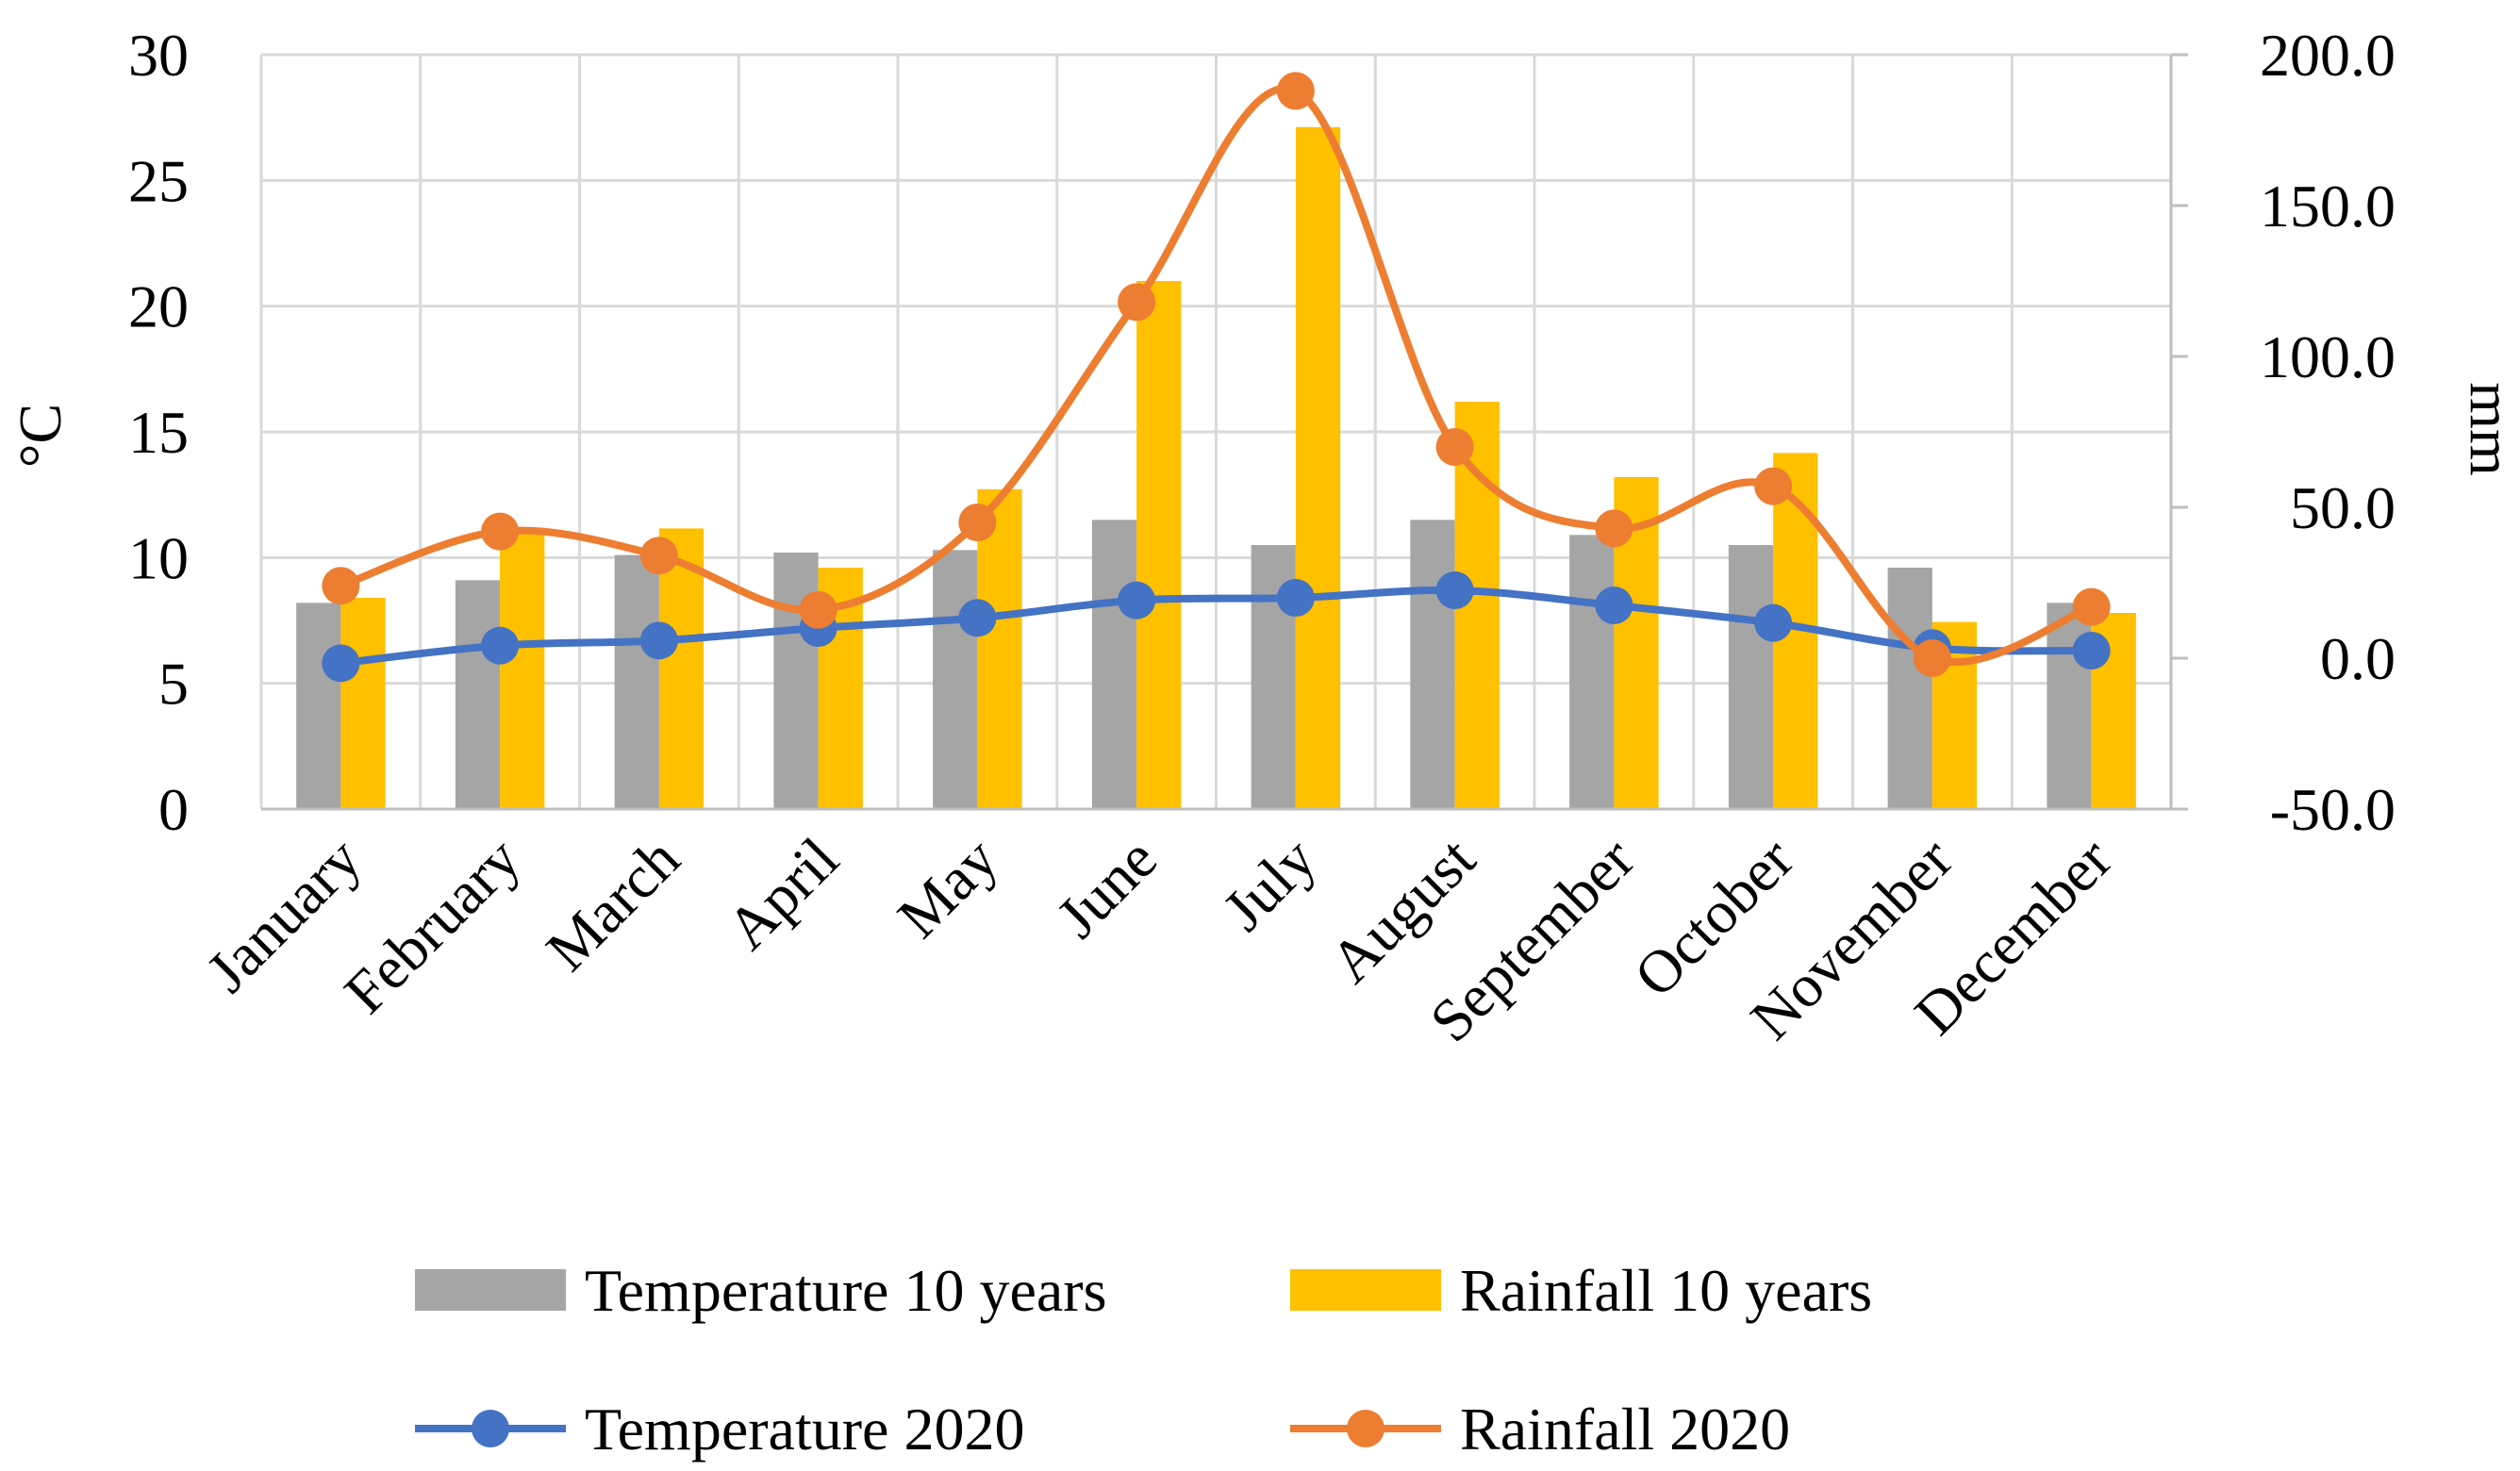 The image size is (2520, 1471). What do you see at coordinates (1137, 600) in the screenshot?
I see `point-temperature-2020-june` at bounding box center [1137, 600].